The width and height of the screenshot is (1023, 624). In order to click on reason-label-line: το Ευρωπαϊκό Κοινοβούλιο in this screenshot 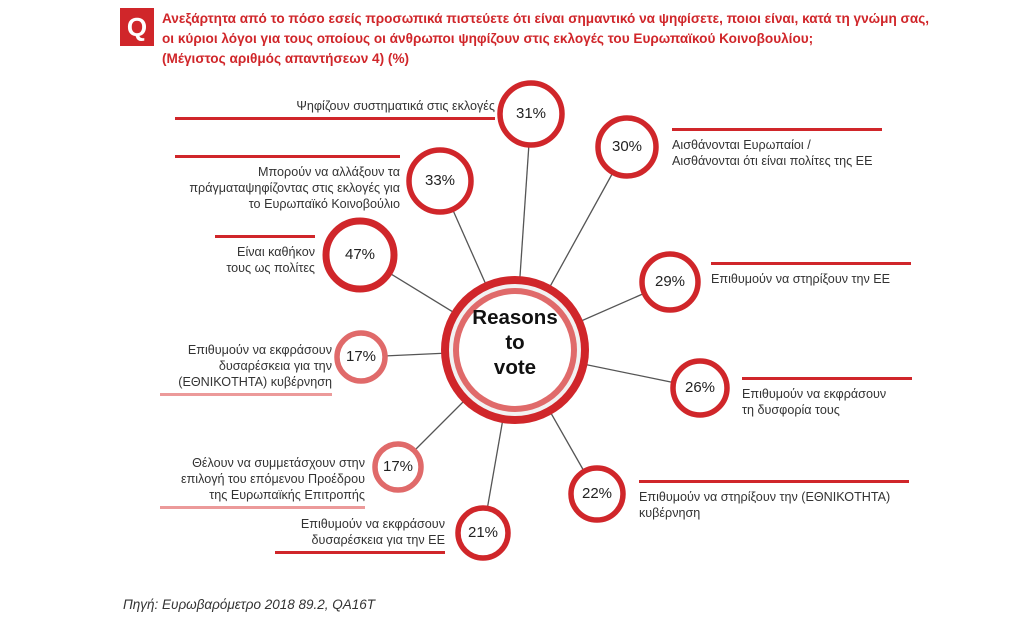, I will do `click(324, 204)`.